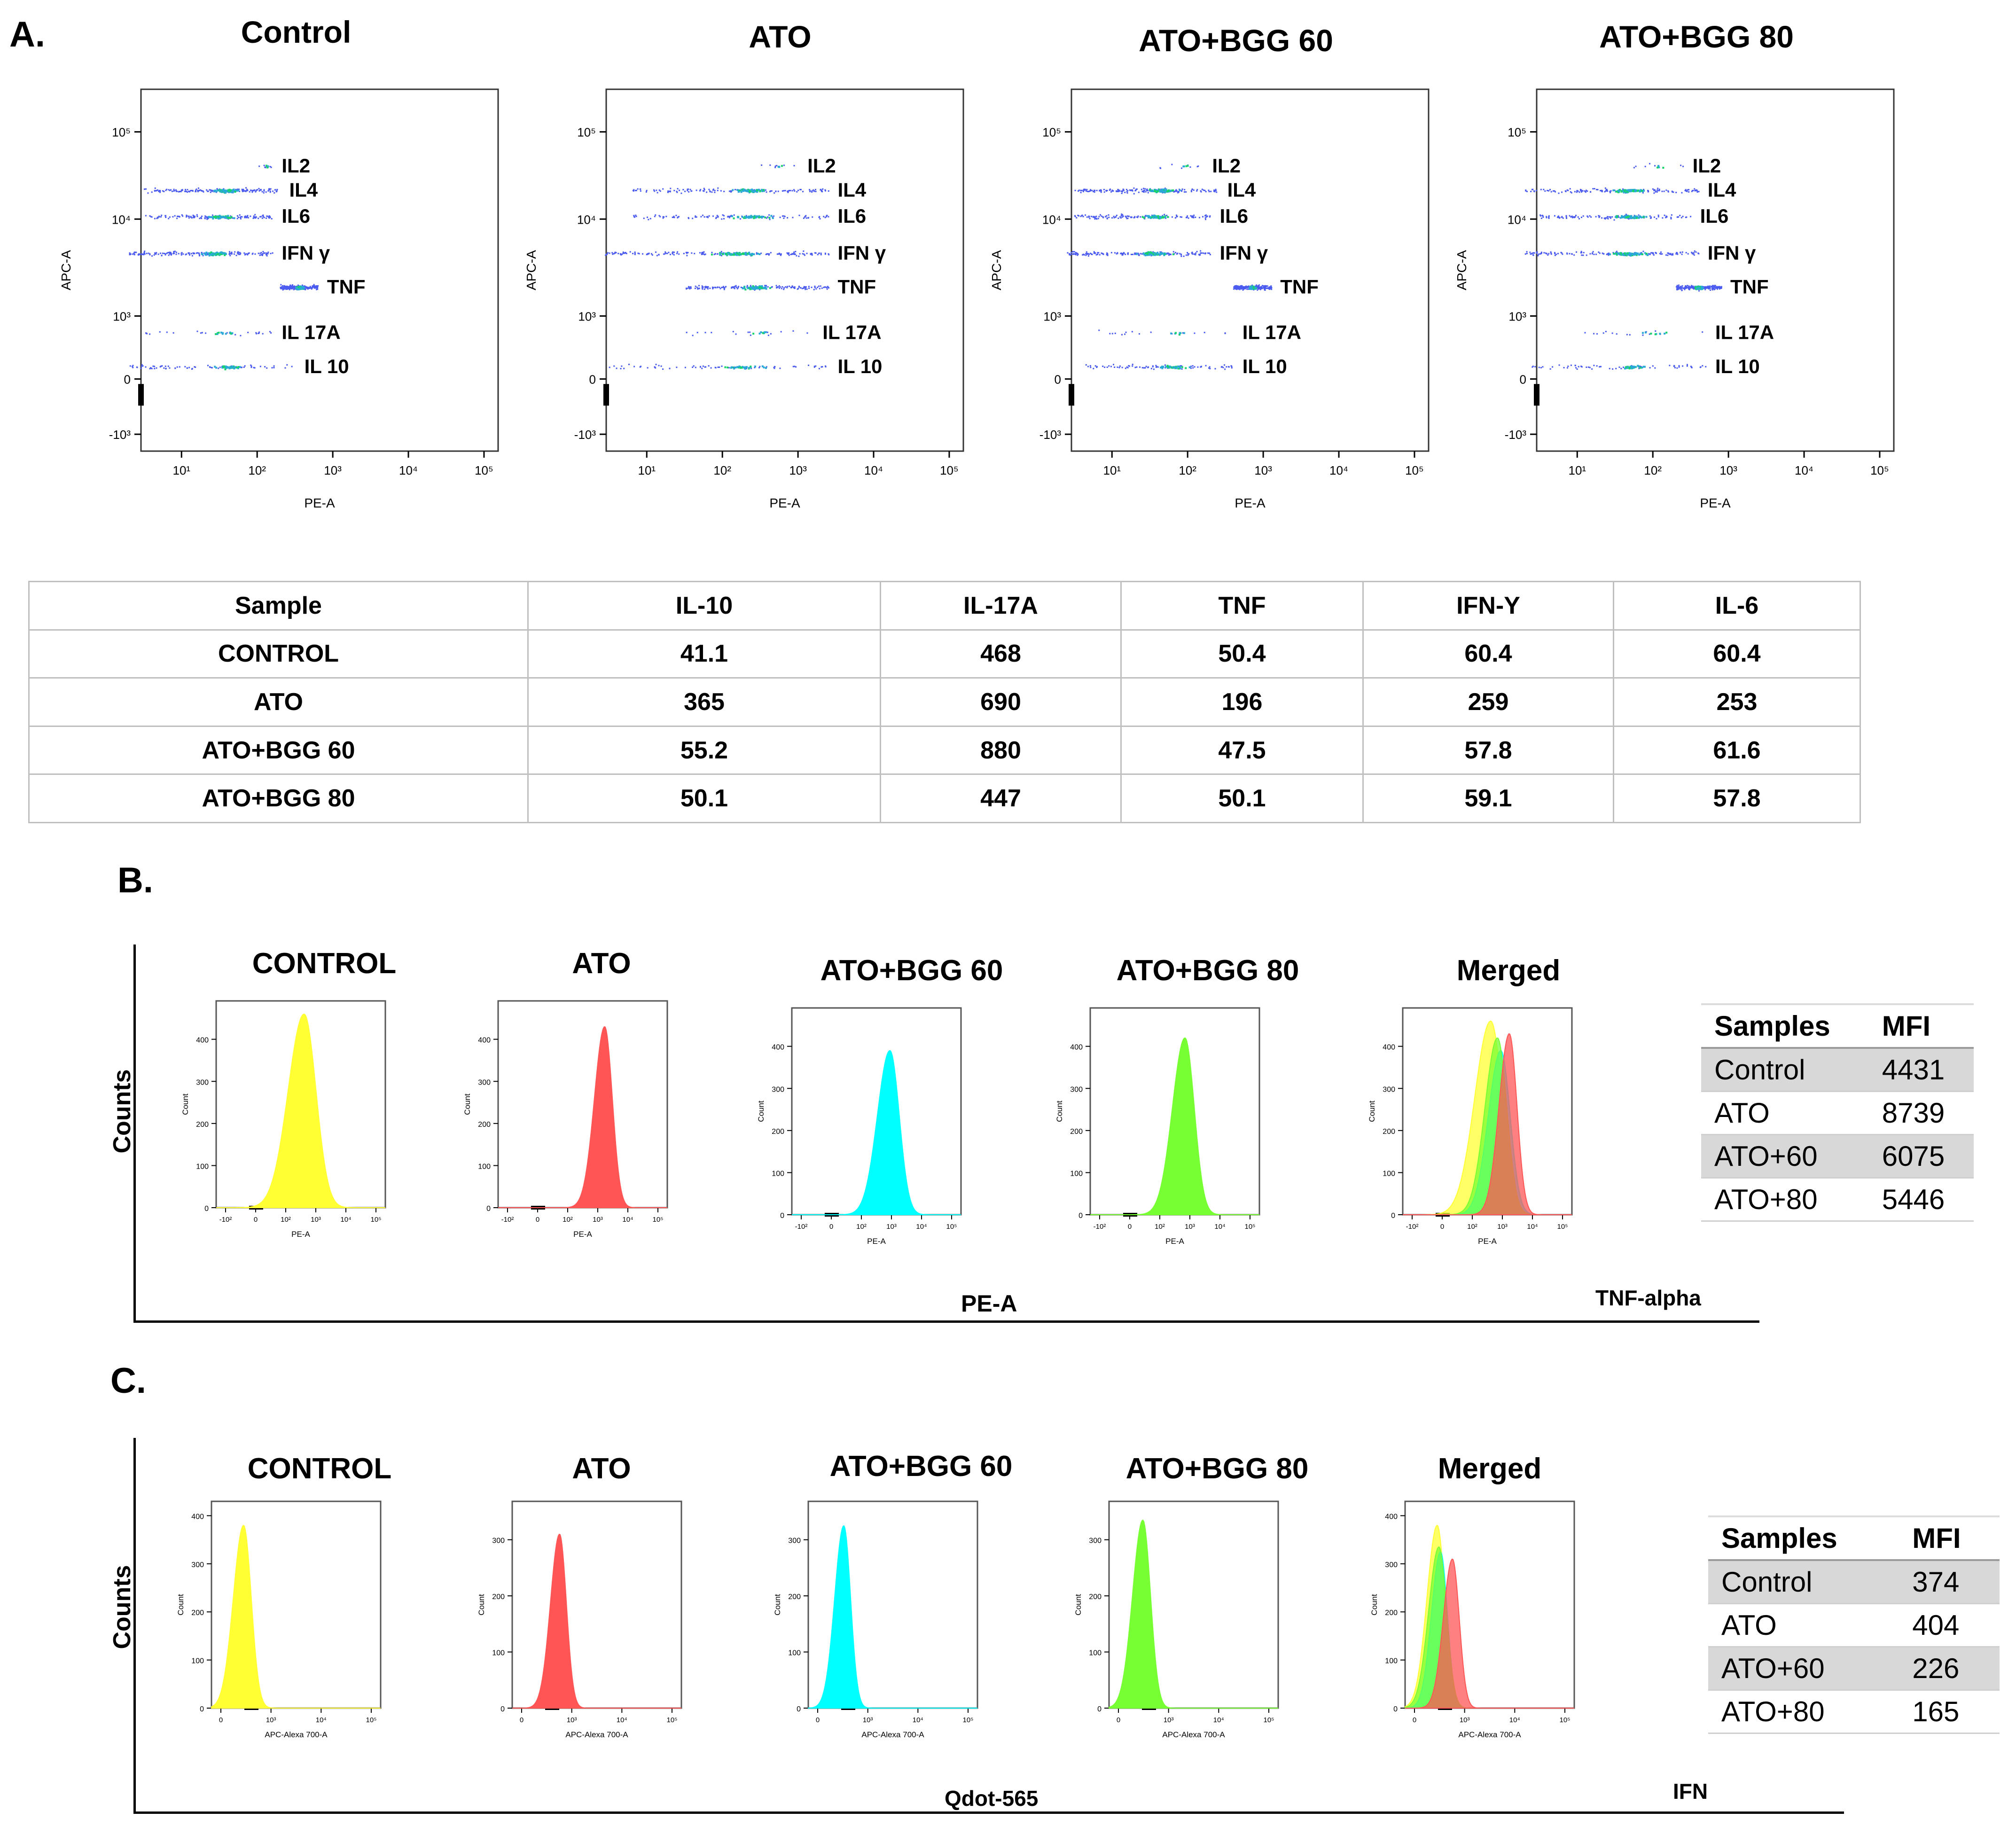 Image resolution: width=2016 pixels, height=1827 pixels. I want to click on x-tick-label: -10², so click(507, 1220).